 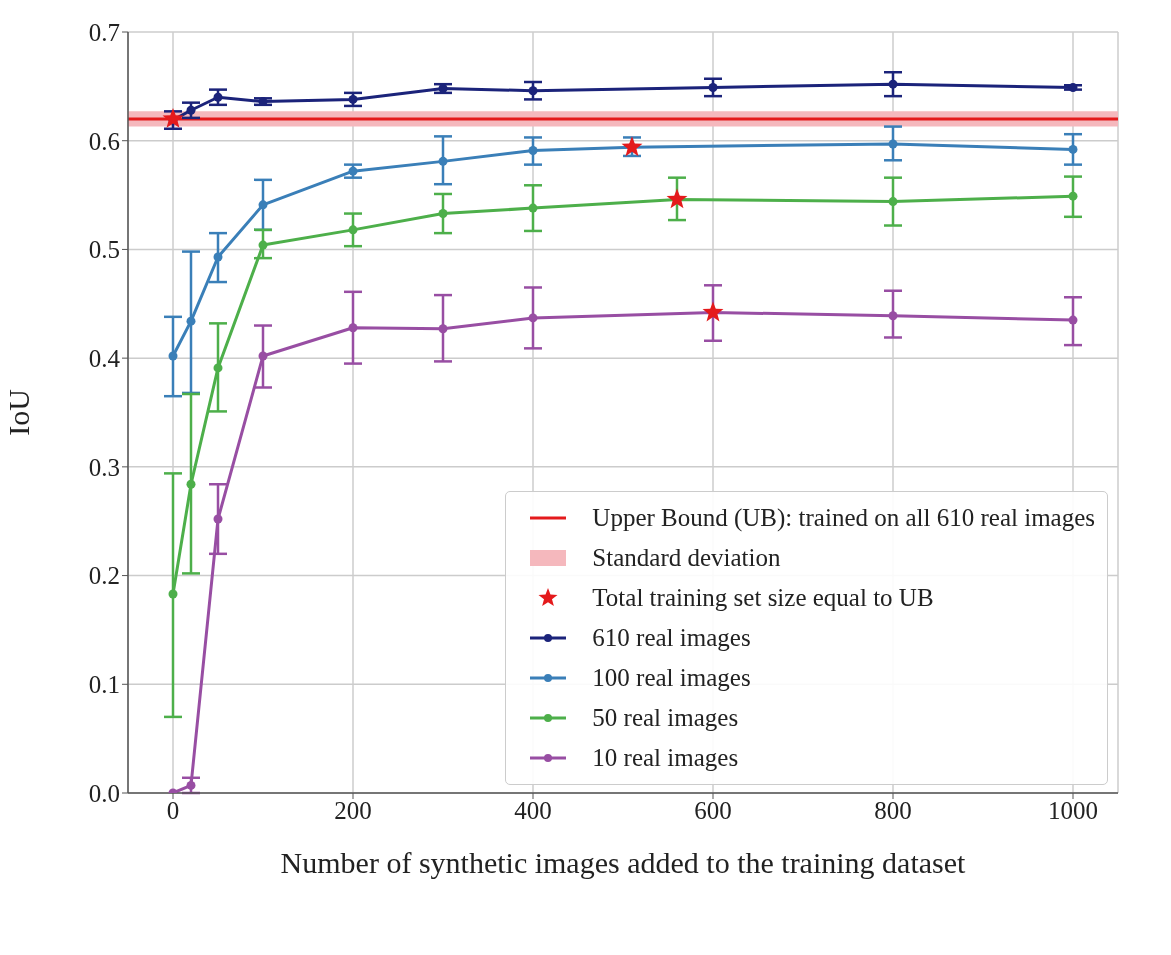 What do you see at coordinates (104, 576) in the screenshot?
I see `y-tick-label: 0.2` at bounding box center [104, 576].